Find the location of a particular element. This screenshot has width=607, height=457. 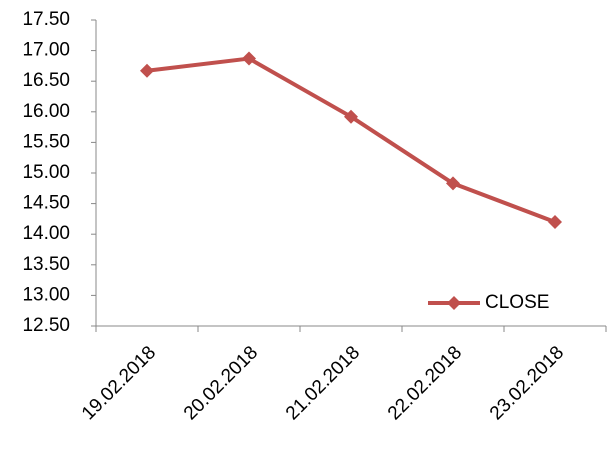

legend-marker is located at coordinates (454, 303).